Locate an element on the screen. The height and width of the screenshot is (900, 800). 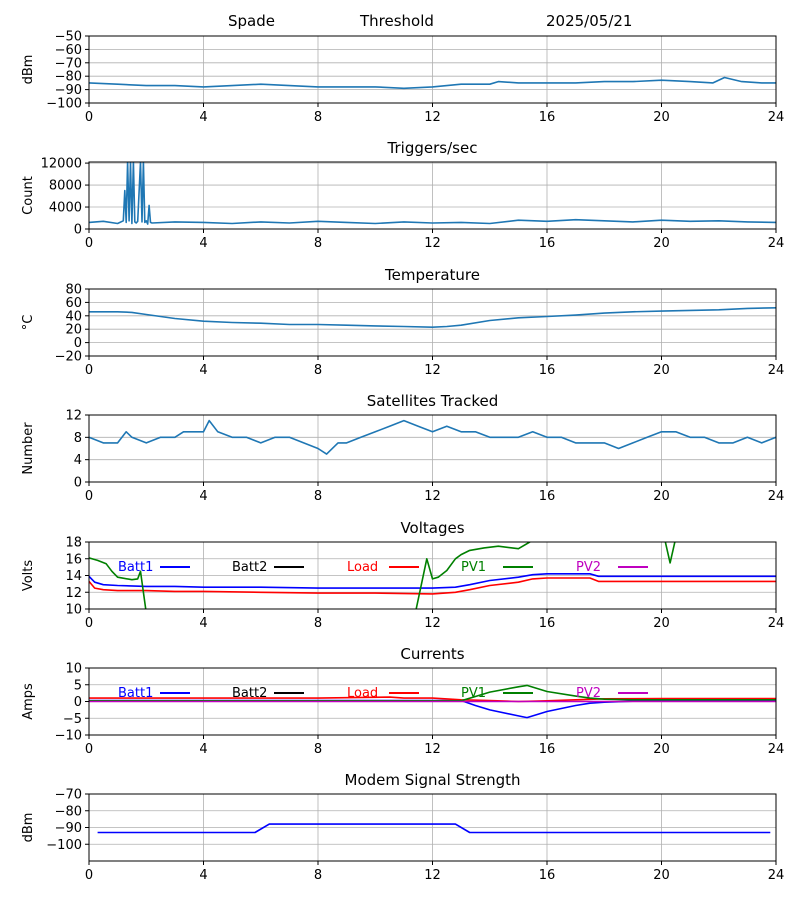
y-tick-label: 5 is located at coordinates (78, 685).